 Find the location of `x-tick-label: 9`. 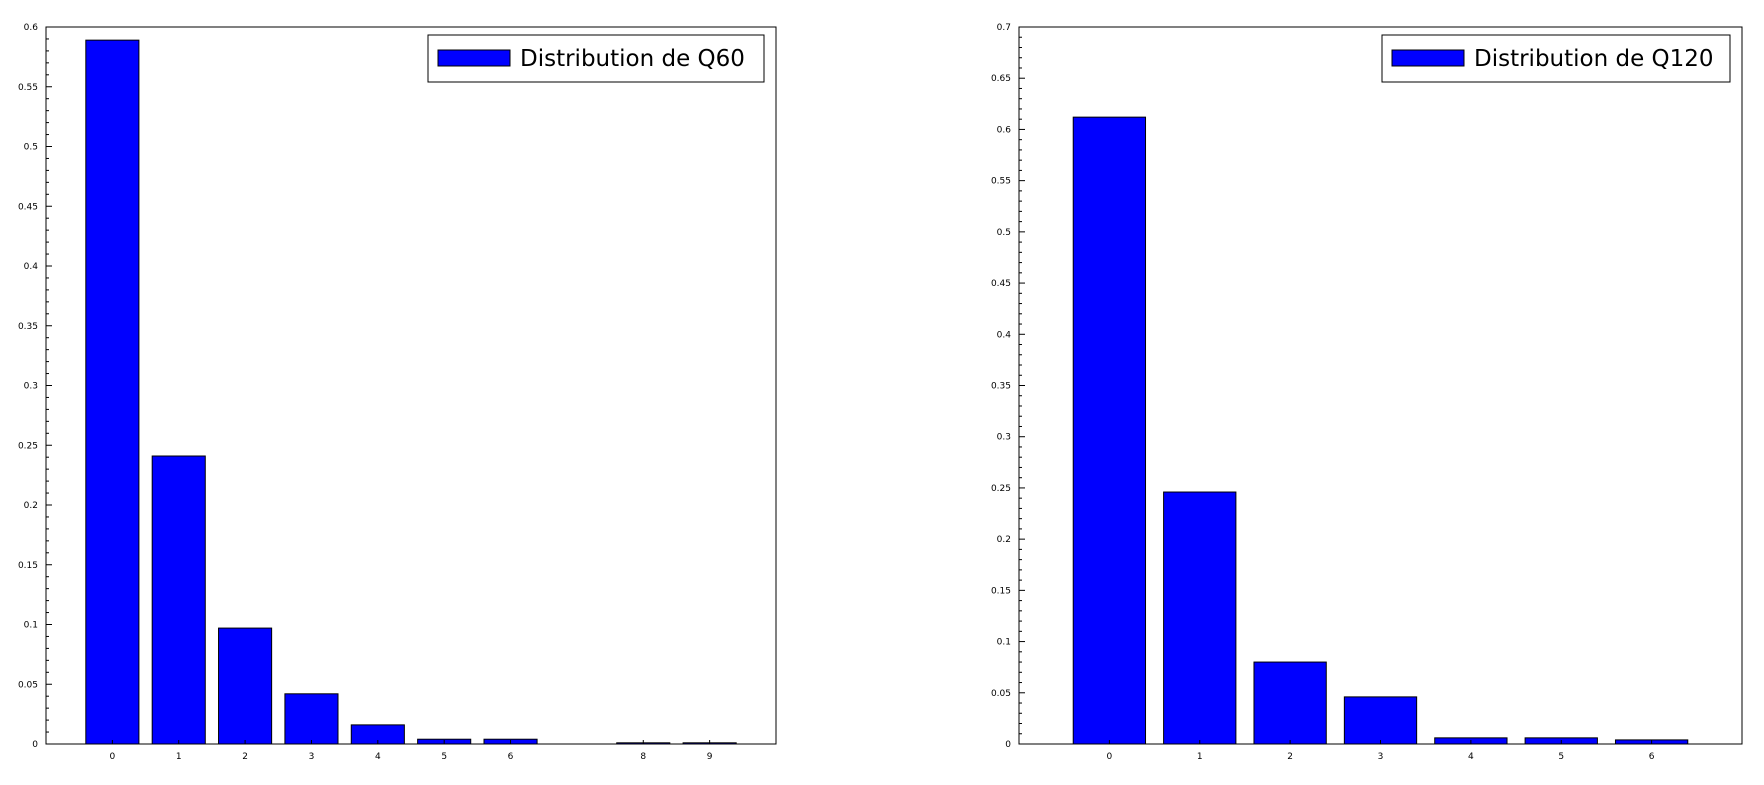

x-tick-label: 9 is located at coordinates (710, 757).